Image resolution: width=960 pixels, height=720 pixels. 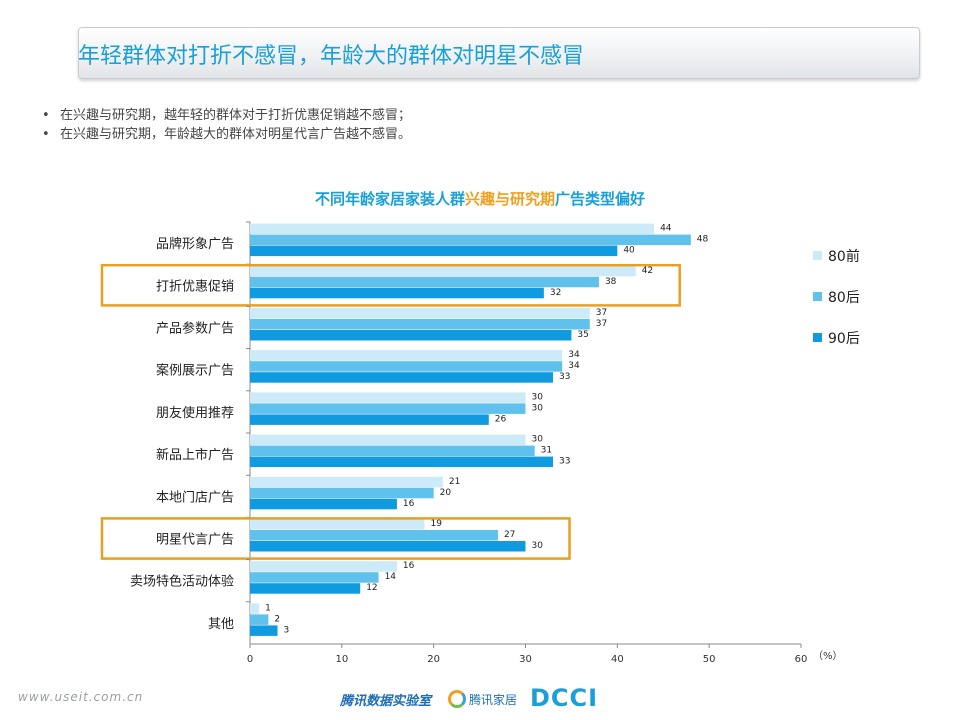 I want to click on home-logo-text: 腾讯家居, so click(x=493, y=699).